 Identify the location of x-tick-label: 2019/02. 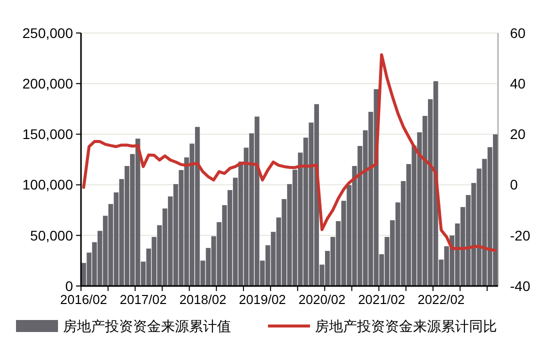
(262, 299).